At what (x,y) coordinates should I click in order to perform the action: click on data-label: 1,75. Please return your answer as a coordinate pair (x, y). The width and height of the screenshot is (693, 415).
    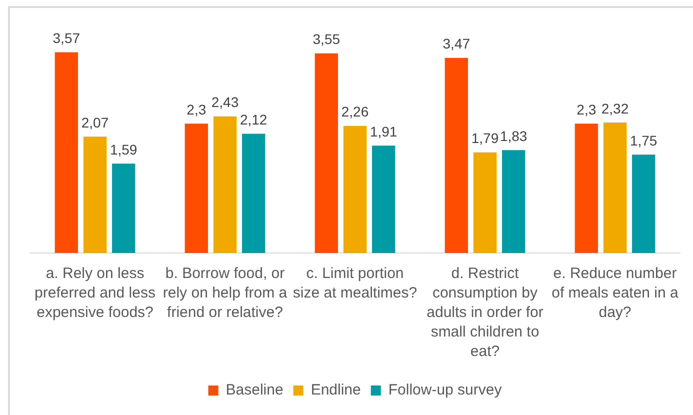
    Looking at the image, I should click on (644, 140).